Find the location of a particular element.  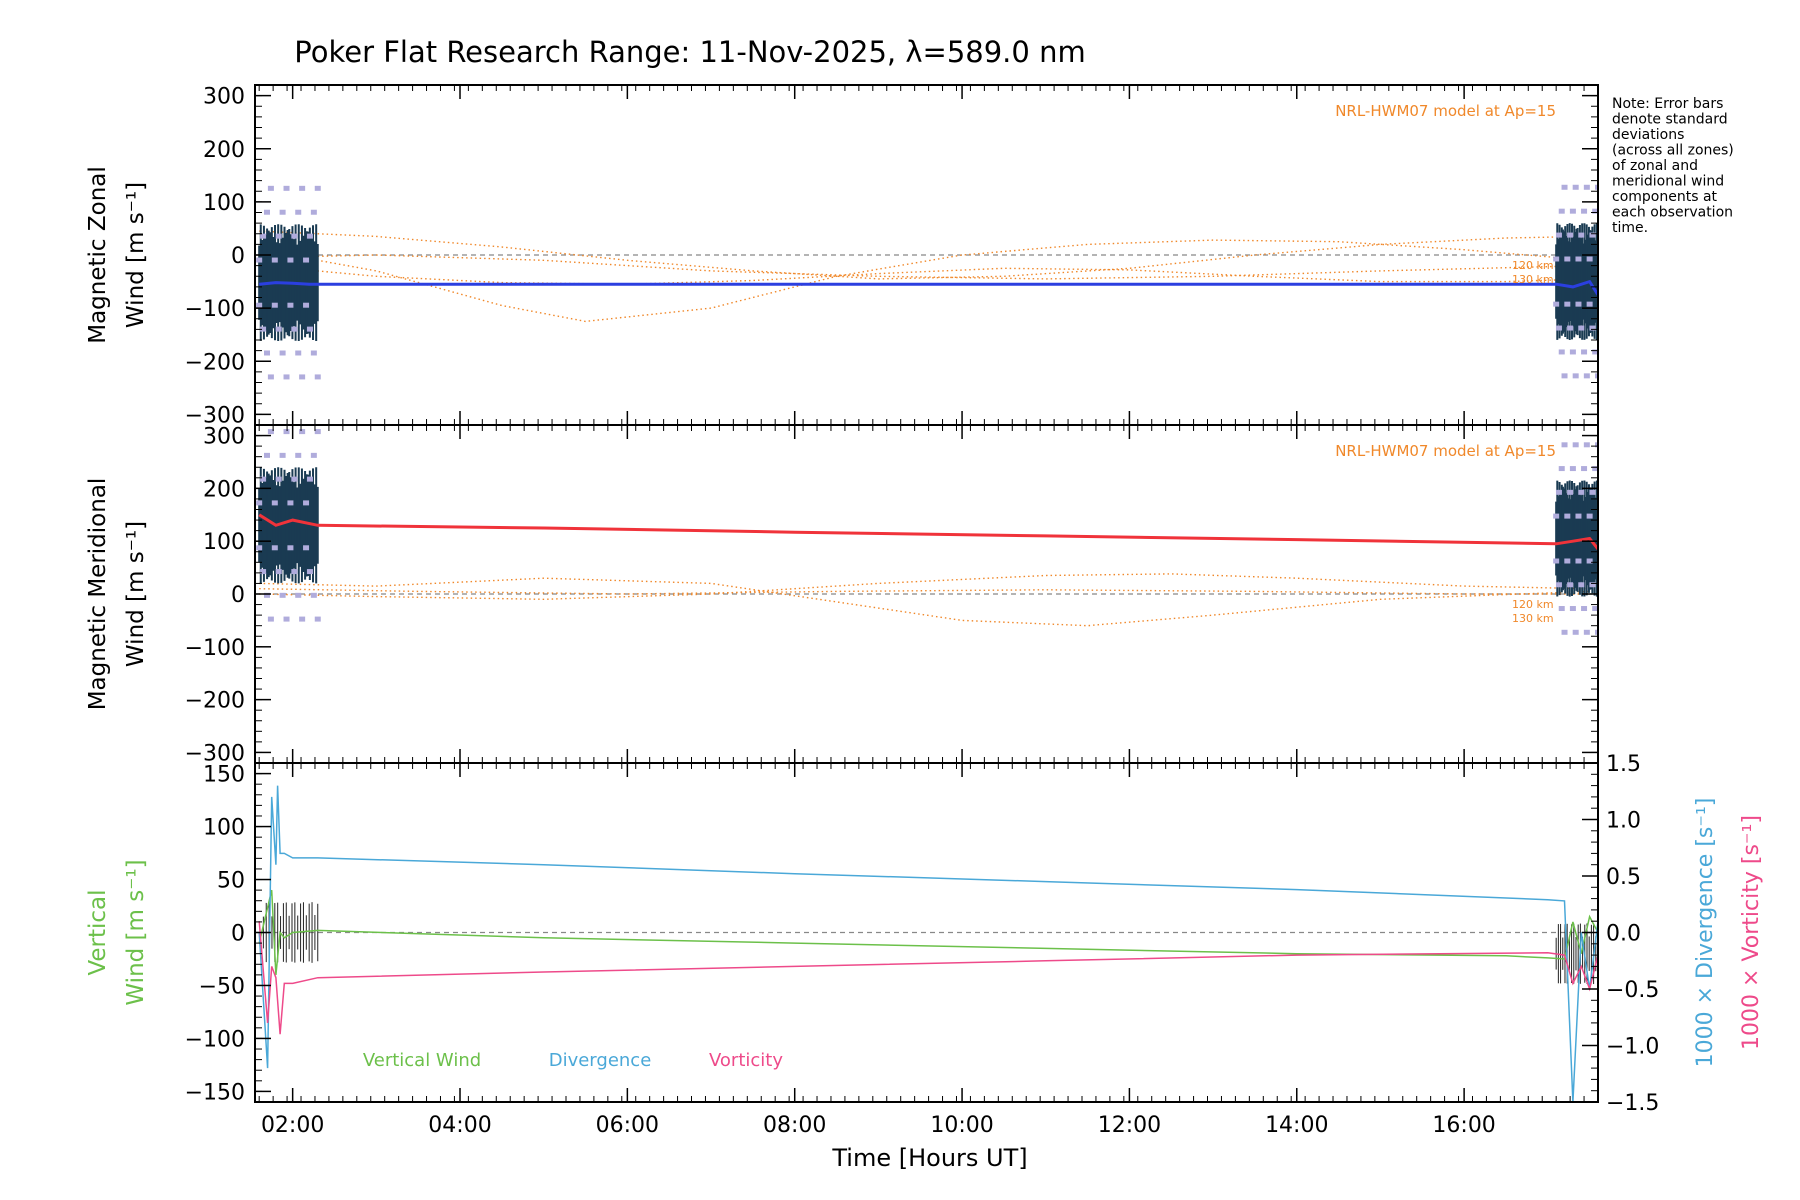

y-tick-label: −50 is located at coordinates (222, 986).